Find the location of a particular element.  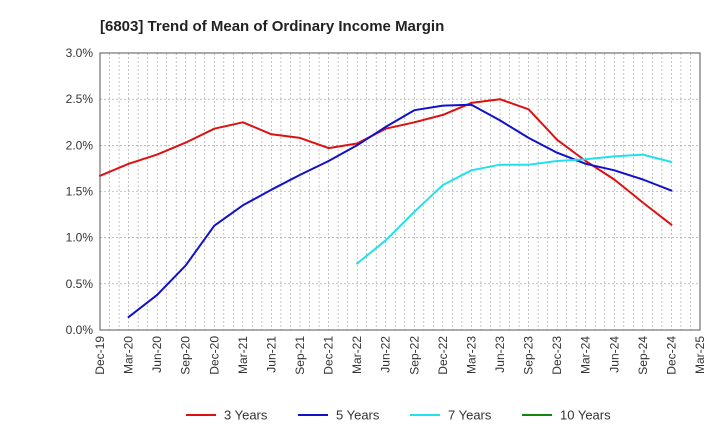

series-line is located at coordinates (514, 209).